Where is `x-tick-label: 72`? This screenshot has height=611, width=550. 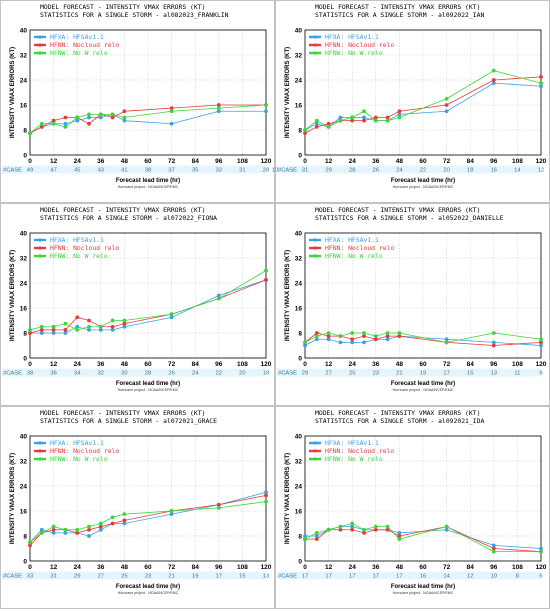
x-tick-label: 72 is located at coordinates (172, 567).